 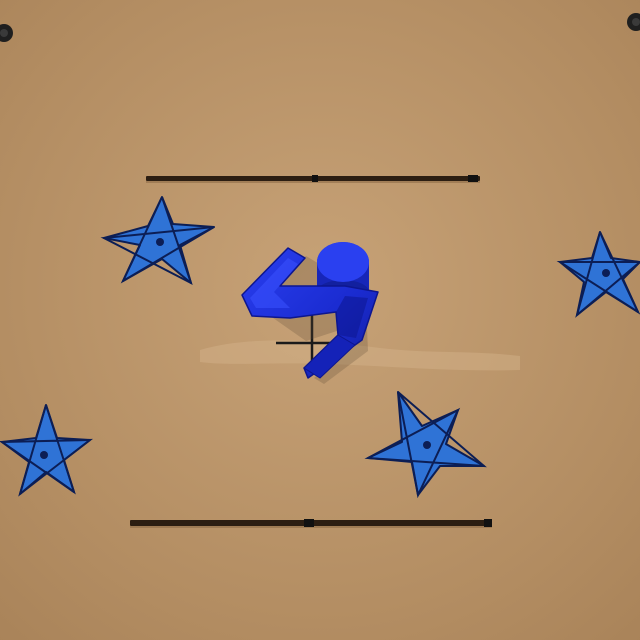 I want to click on star-lower-left-icon, so click(x=47, y=450).